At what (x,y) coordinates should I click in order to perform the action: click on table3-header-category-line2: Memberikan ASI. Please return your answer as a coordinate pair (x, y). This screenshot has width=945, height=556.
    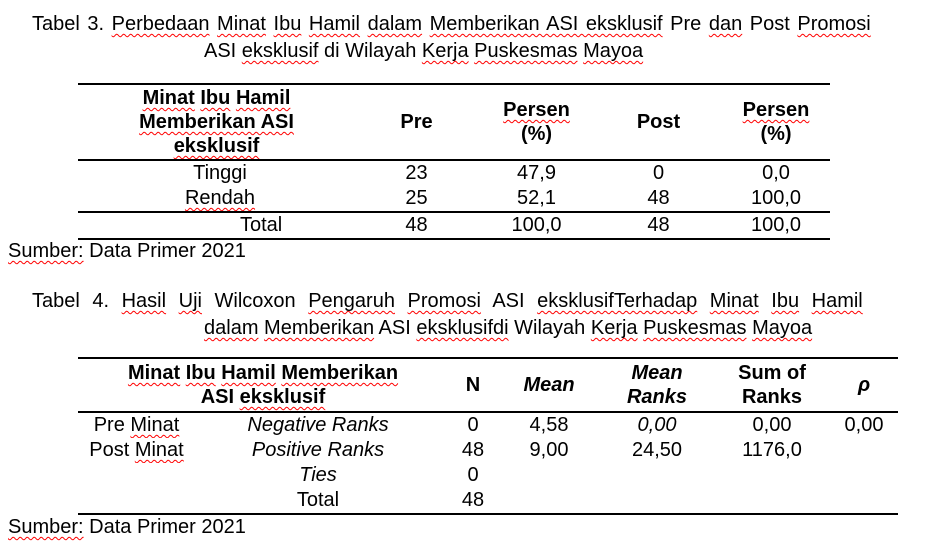
    Looking at the image, I should click on (216, 122).